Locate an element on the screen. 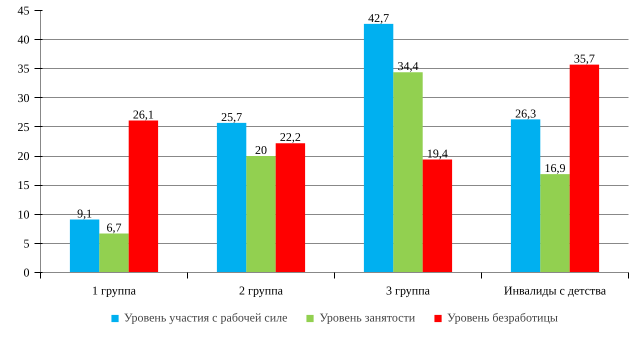  data-label: 19,4 is located at coordinates (437, 153).